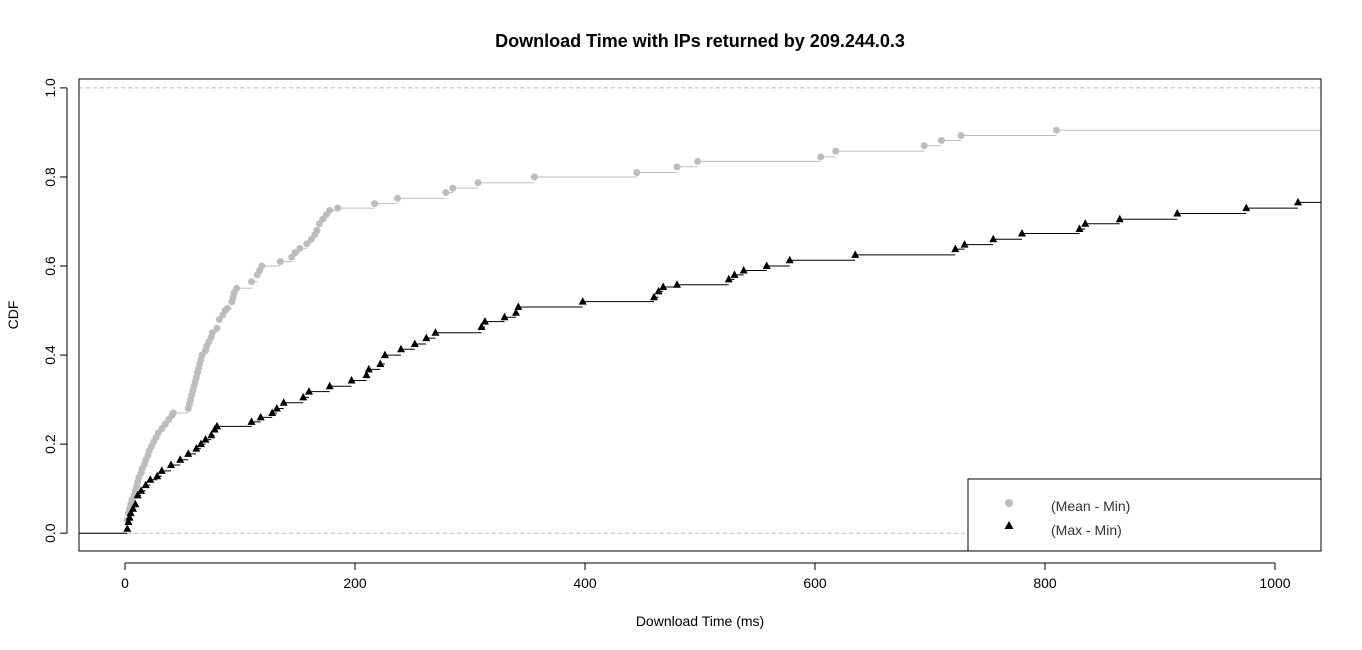 This screenshot has width=1362, height=650. I want to click on y-tick-label: 0.6, so click(50, 266).